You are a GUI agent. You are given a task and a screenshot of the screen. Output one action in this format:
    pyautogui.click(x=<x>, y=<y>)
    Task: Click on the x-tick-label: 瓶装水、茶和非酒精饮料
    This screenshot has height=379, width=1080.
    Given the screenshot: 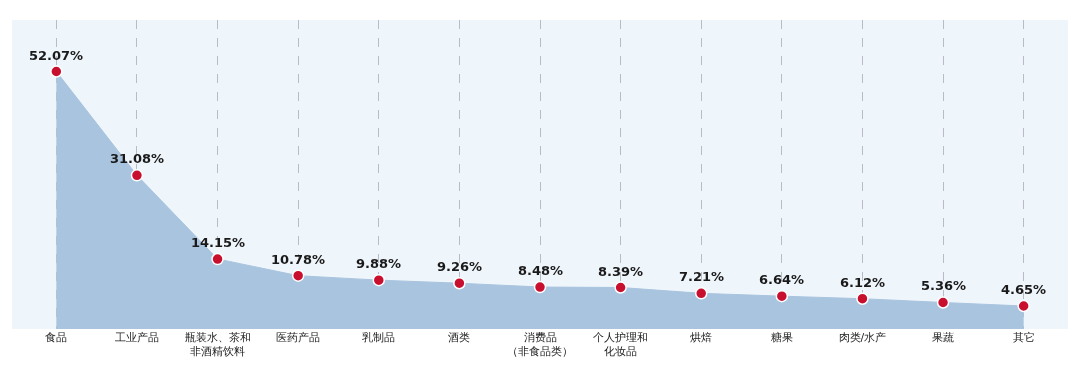 What is the action you would take?
    pyautogui.click(x=217, y=345)
    